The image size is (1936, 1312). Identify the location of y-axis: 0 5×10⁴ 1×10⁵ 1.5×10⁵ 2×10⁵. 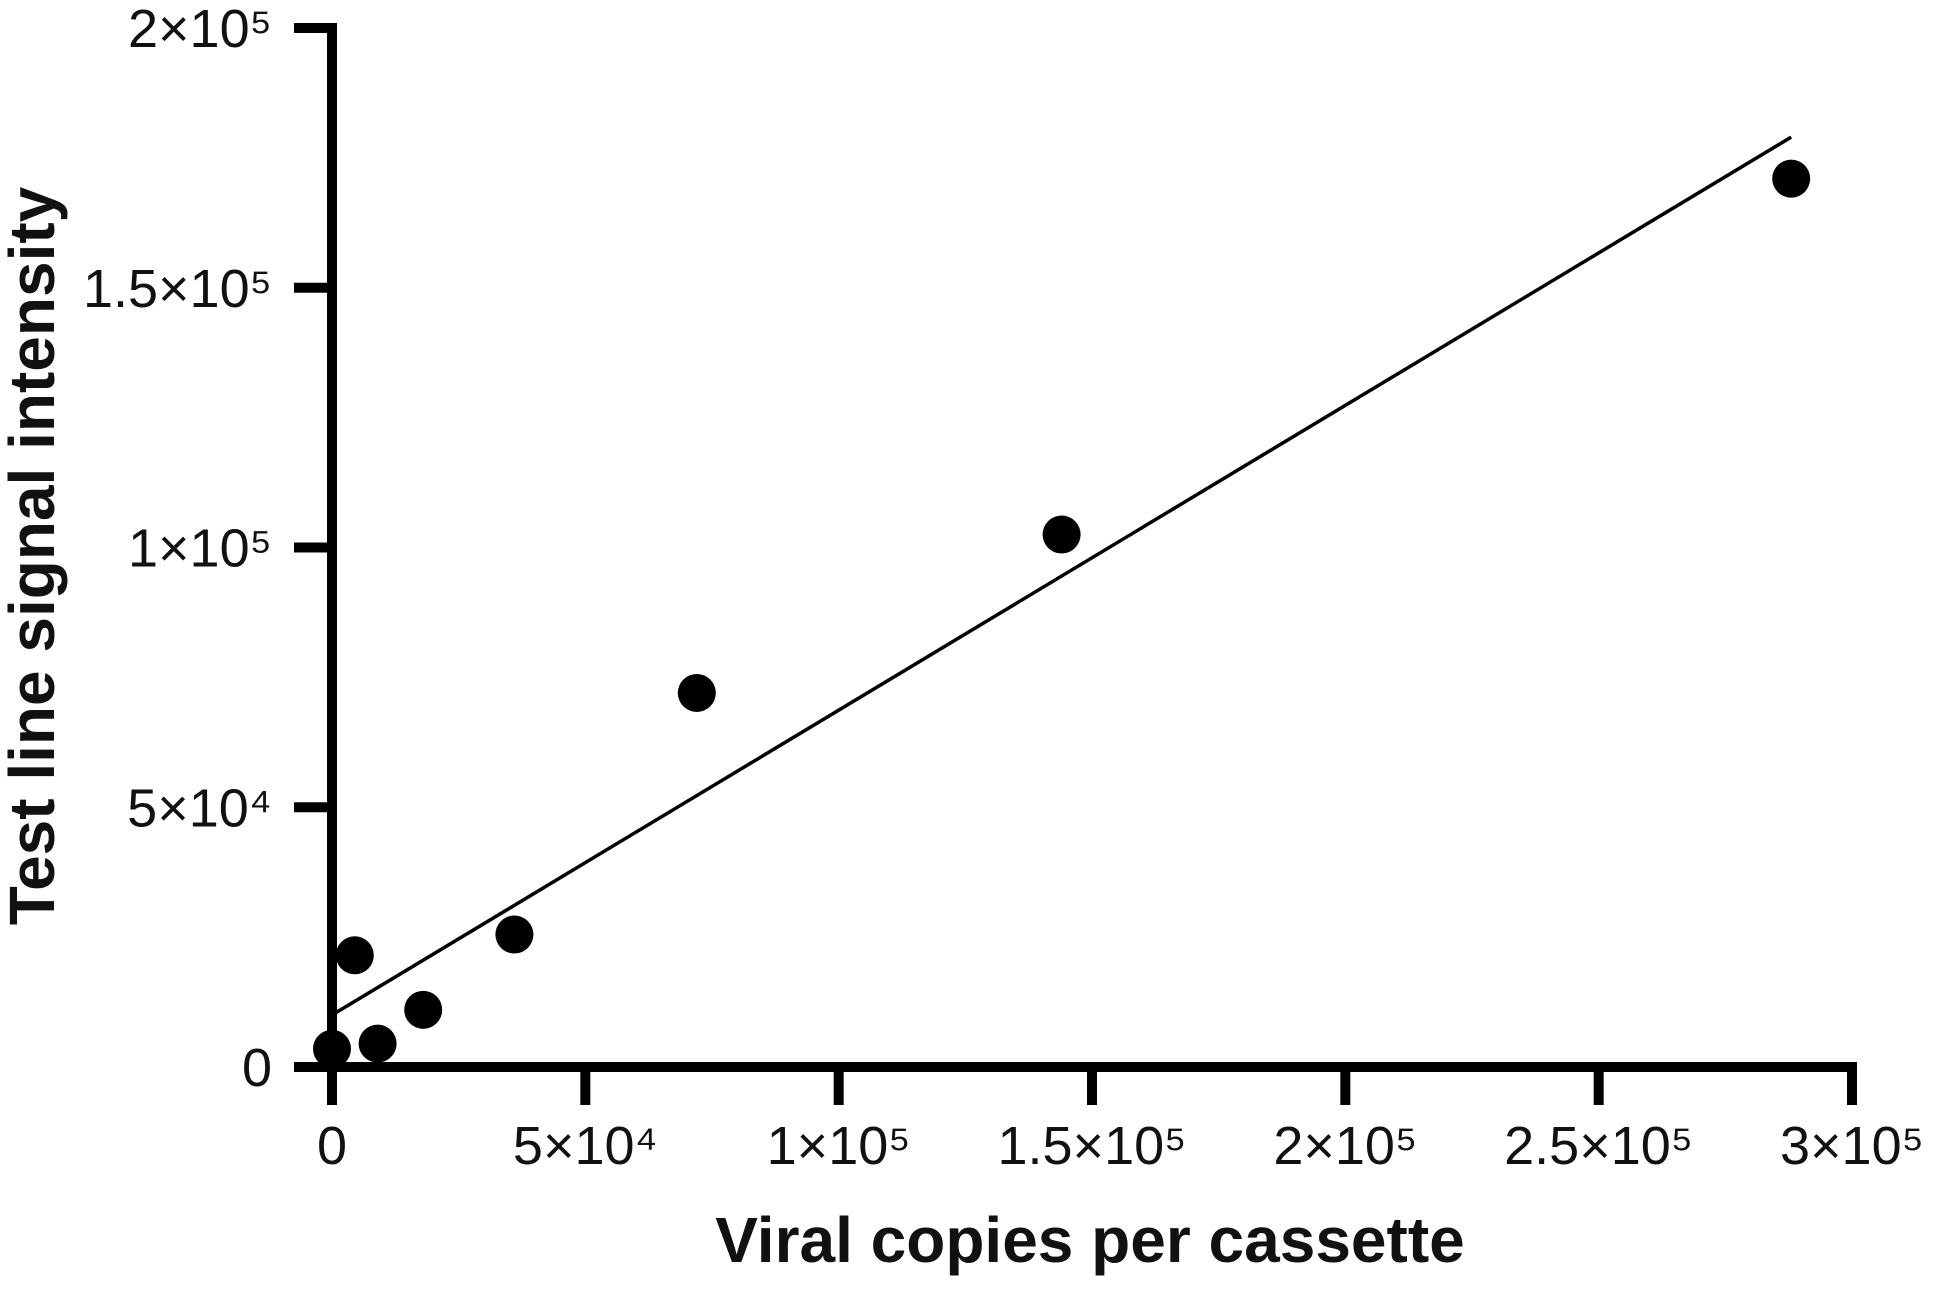
(210, 549).